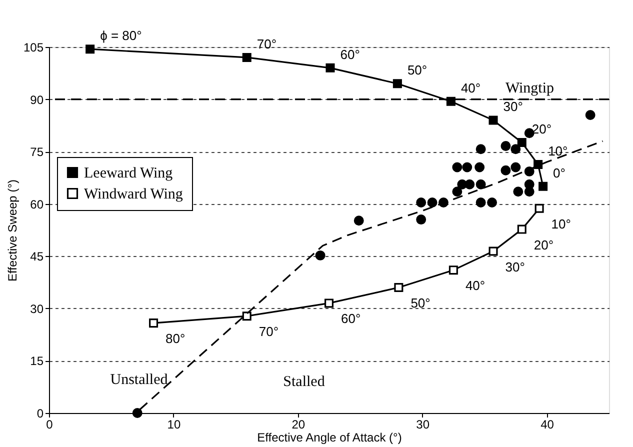 This screenshot has width=633, height=447. I want to click on y-tick-label: 90, so click(37, 99).